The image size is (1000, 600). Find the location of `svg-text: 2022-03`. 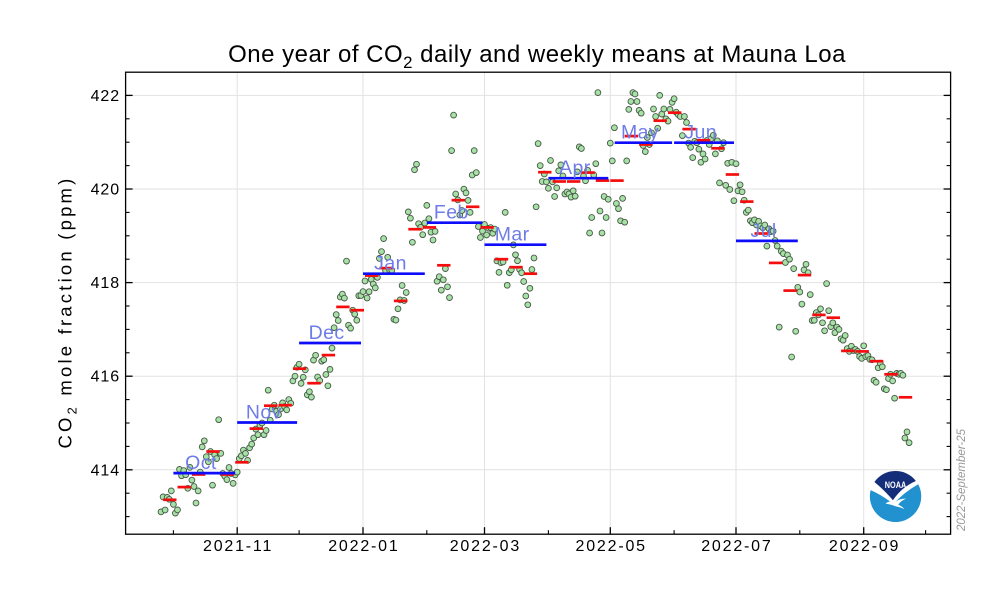

svg-text: 2022-03 is located at coordinates (485, 546).